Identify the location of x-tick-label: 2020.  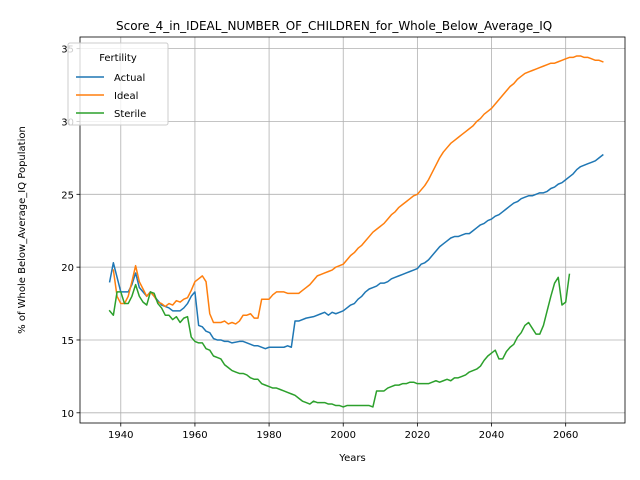
(417, 435).